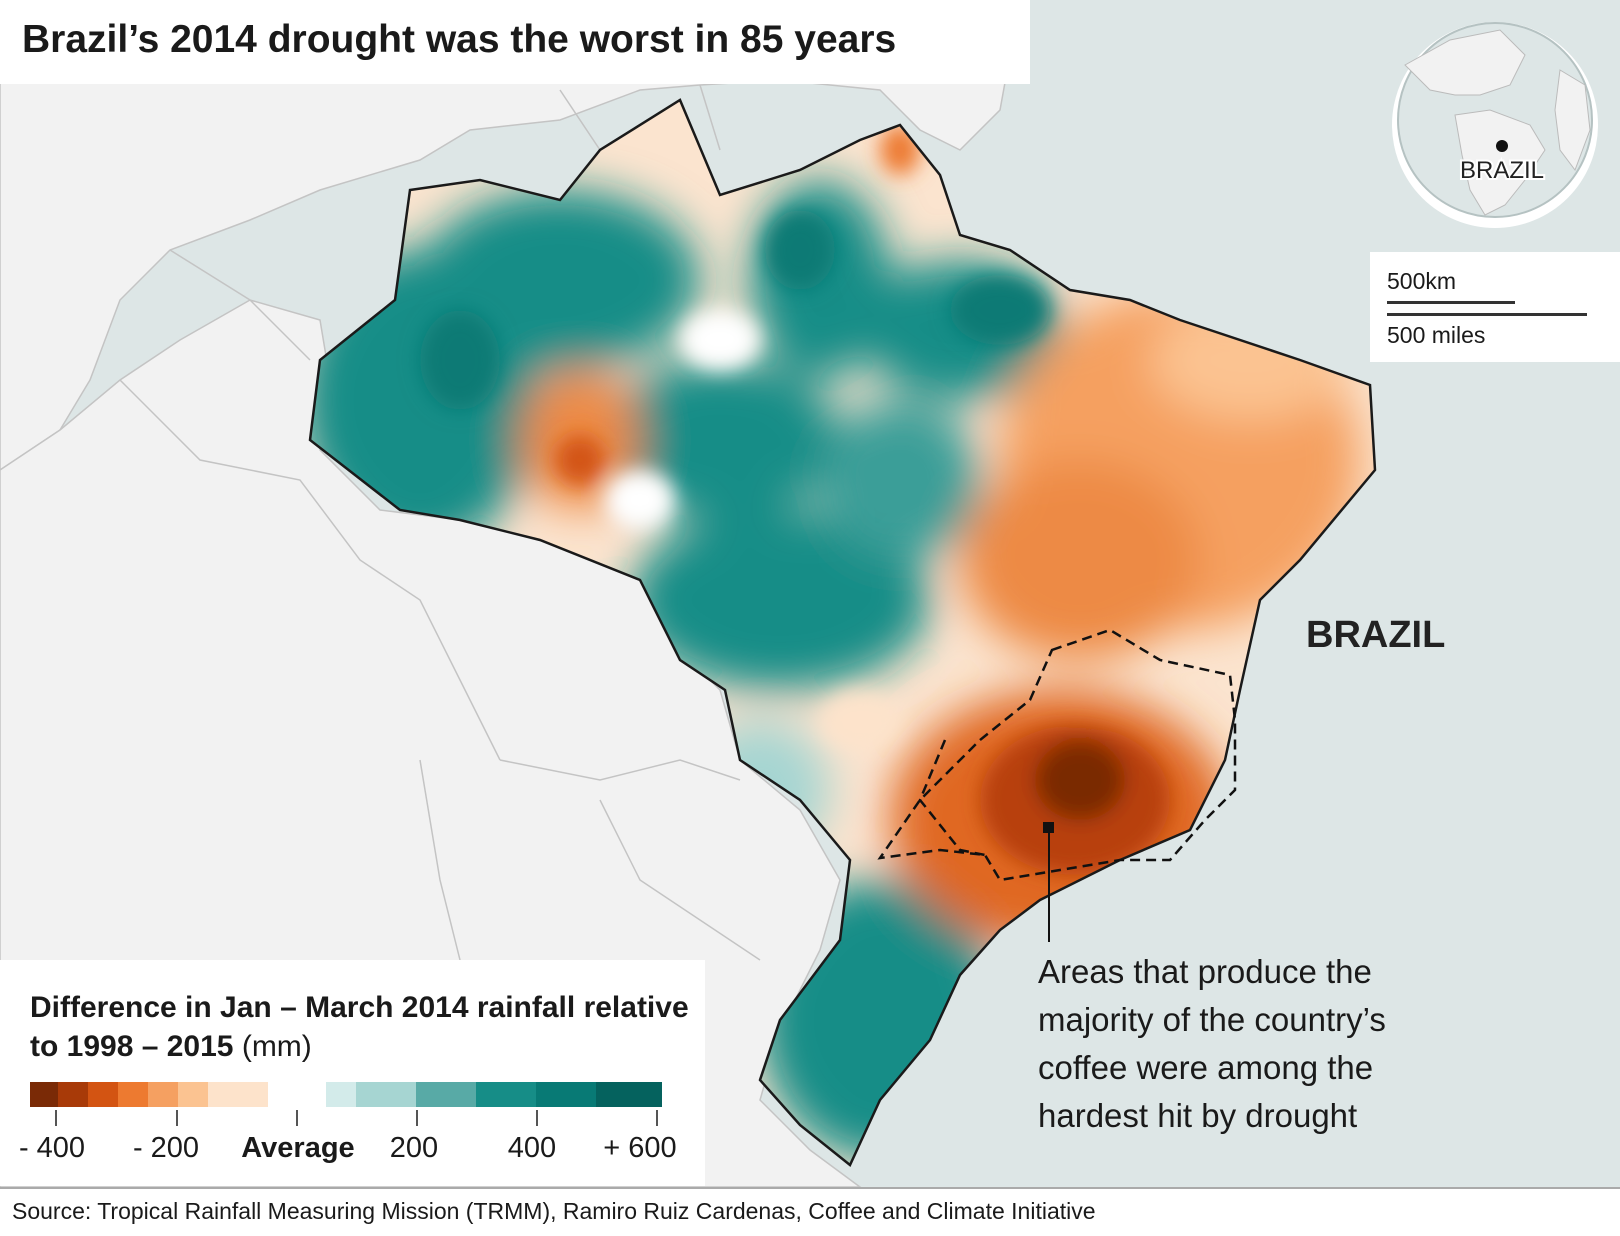 The height and width of the screenshot is (1236, 1620). Describe the element at coordinates (532, 1148) in the screenshot. I see `legend-label: 400` at that location.